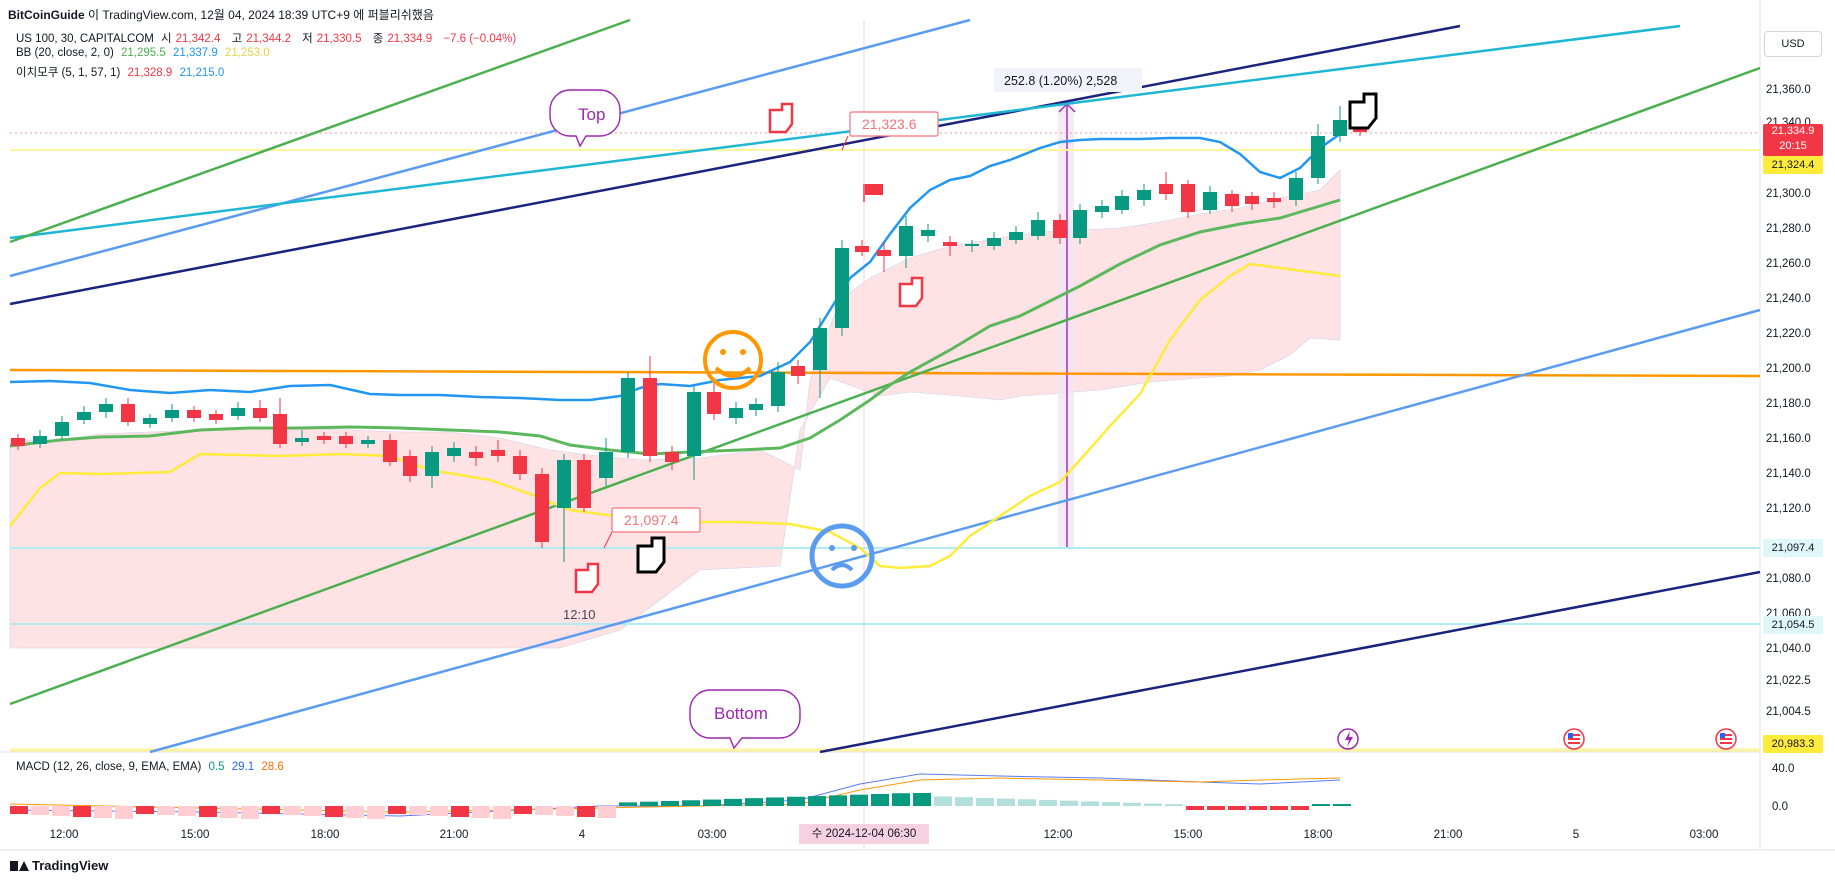  What do you see at coordinates (1793, 44) in the screenshot?
I see `currency-button: USD` at bounding box center [1793, 44].